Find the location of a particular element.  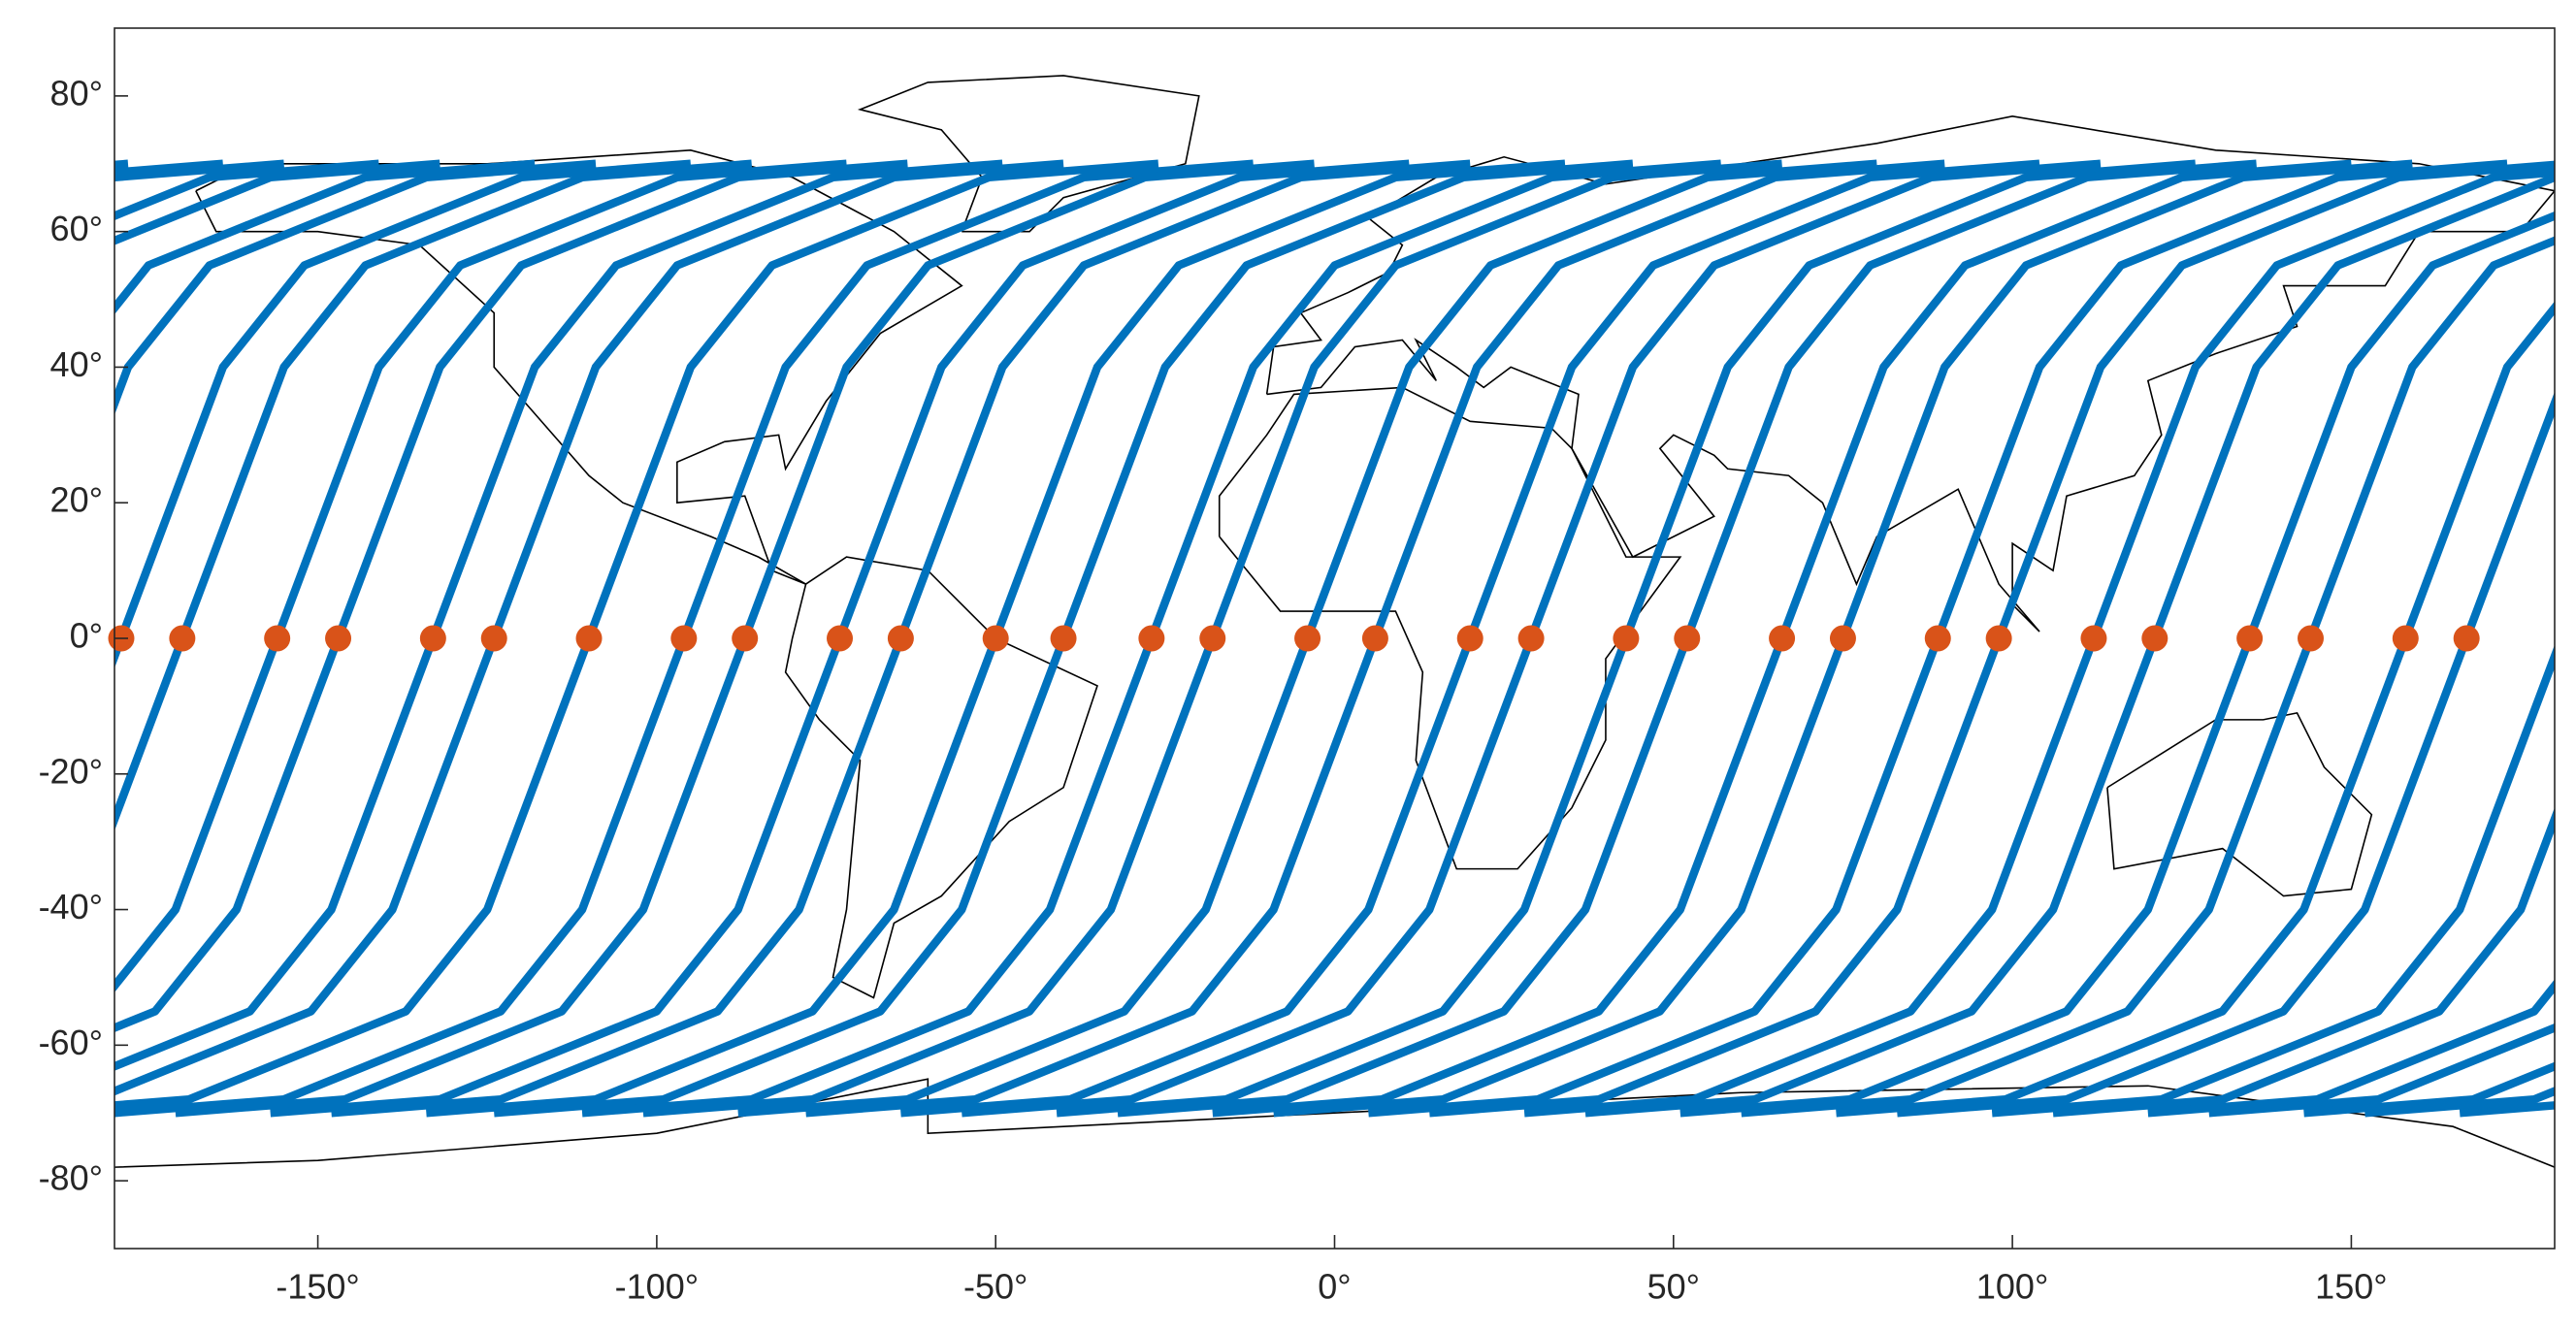

y-tick-label: -20° is located at coordinates (71, 771).